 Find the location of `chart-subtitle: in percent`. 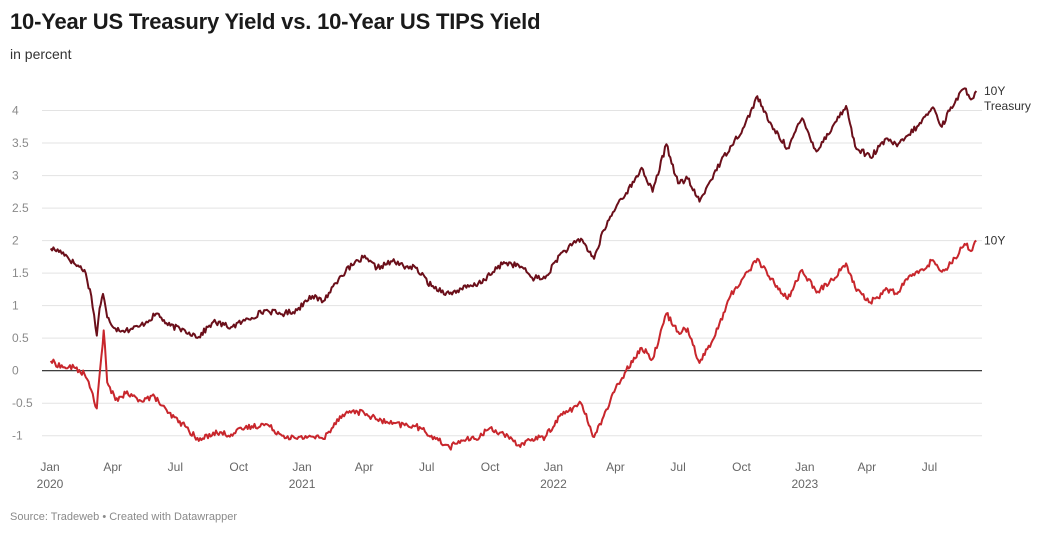

chart-subtitle: in percent is located at coordinates (41, 54).